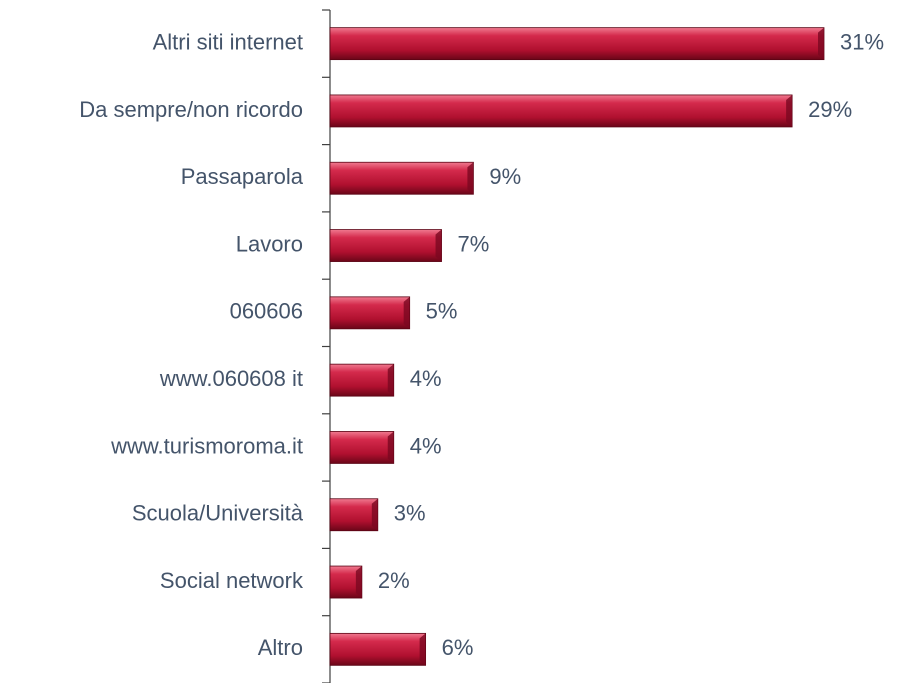  Describe the element at coordinates (862, 41) in the screenshot. I see `value-label: 31%` at that location.